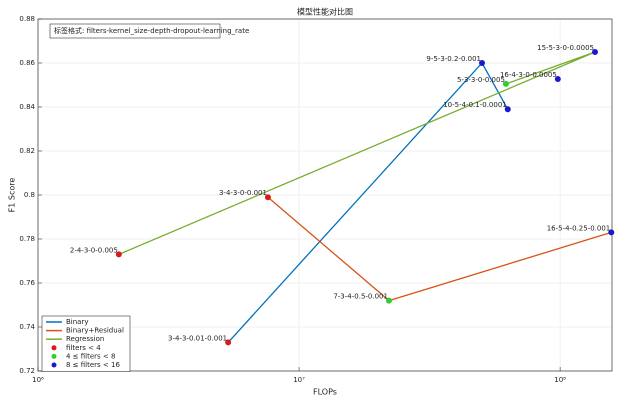 The image size is (638, 405). What do you see at coordinates (27, 151) in the screenshot?
I see `y-tick-label: 0.82` at bounding box center [27, 151].